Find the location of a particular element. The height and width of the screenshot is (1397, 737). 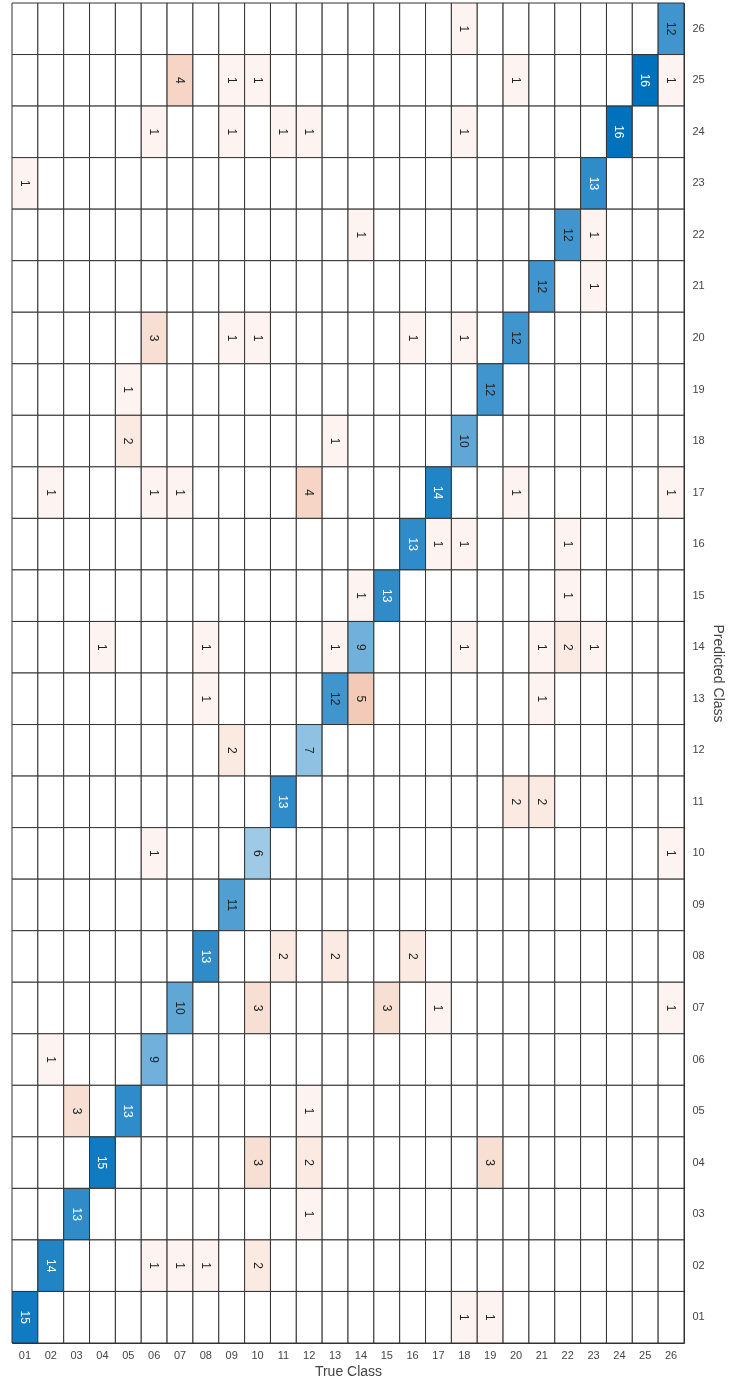

y-tick-label: 09 is located at coordinates (698, 903).